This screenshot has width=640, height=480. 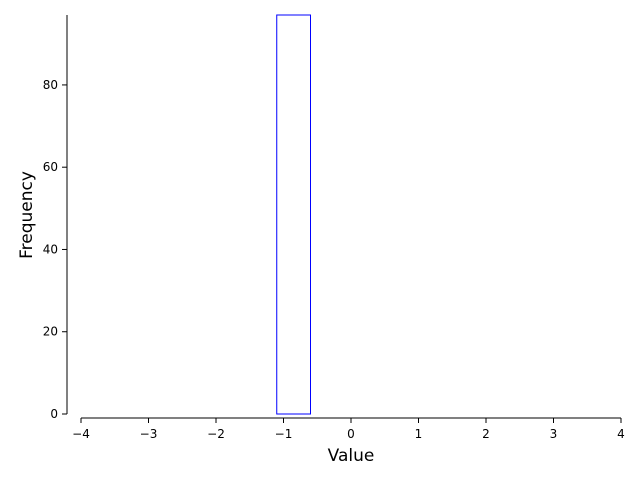 What do you see at coordinates (486, 434) in the screenshot?
I see `x-tick-label: 2` at bounding box center [486, 434].